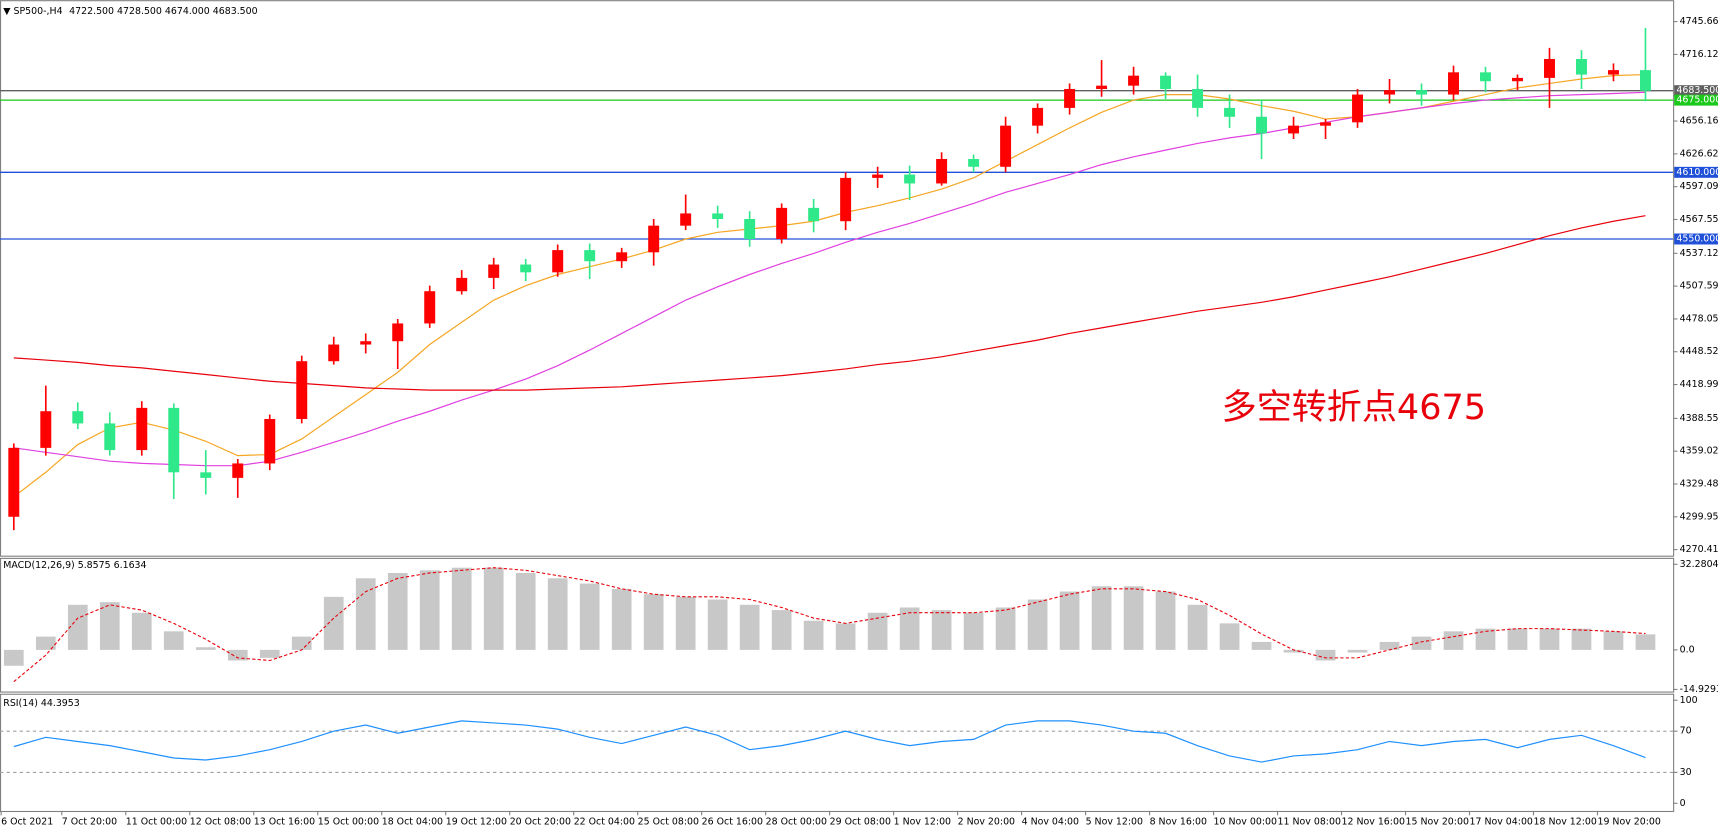 The image size is (1718, 833). Describe the element at coordinates (1564, 821) in the screenshot. I see `x-tick-label: 18 Nov 12:00` at that location.